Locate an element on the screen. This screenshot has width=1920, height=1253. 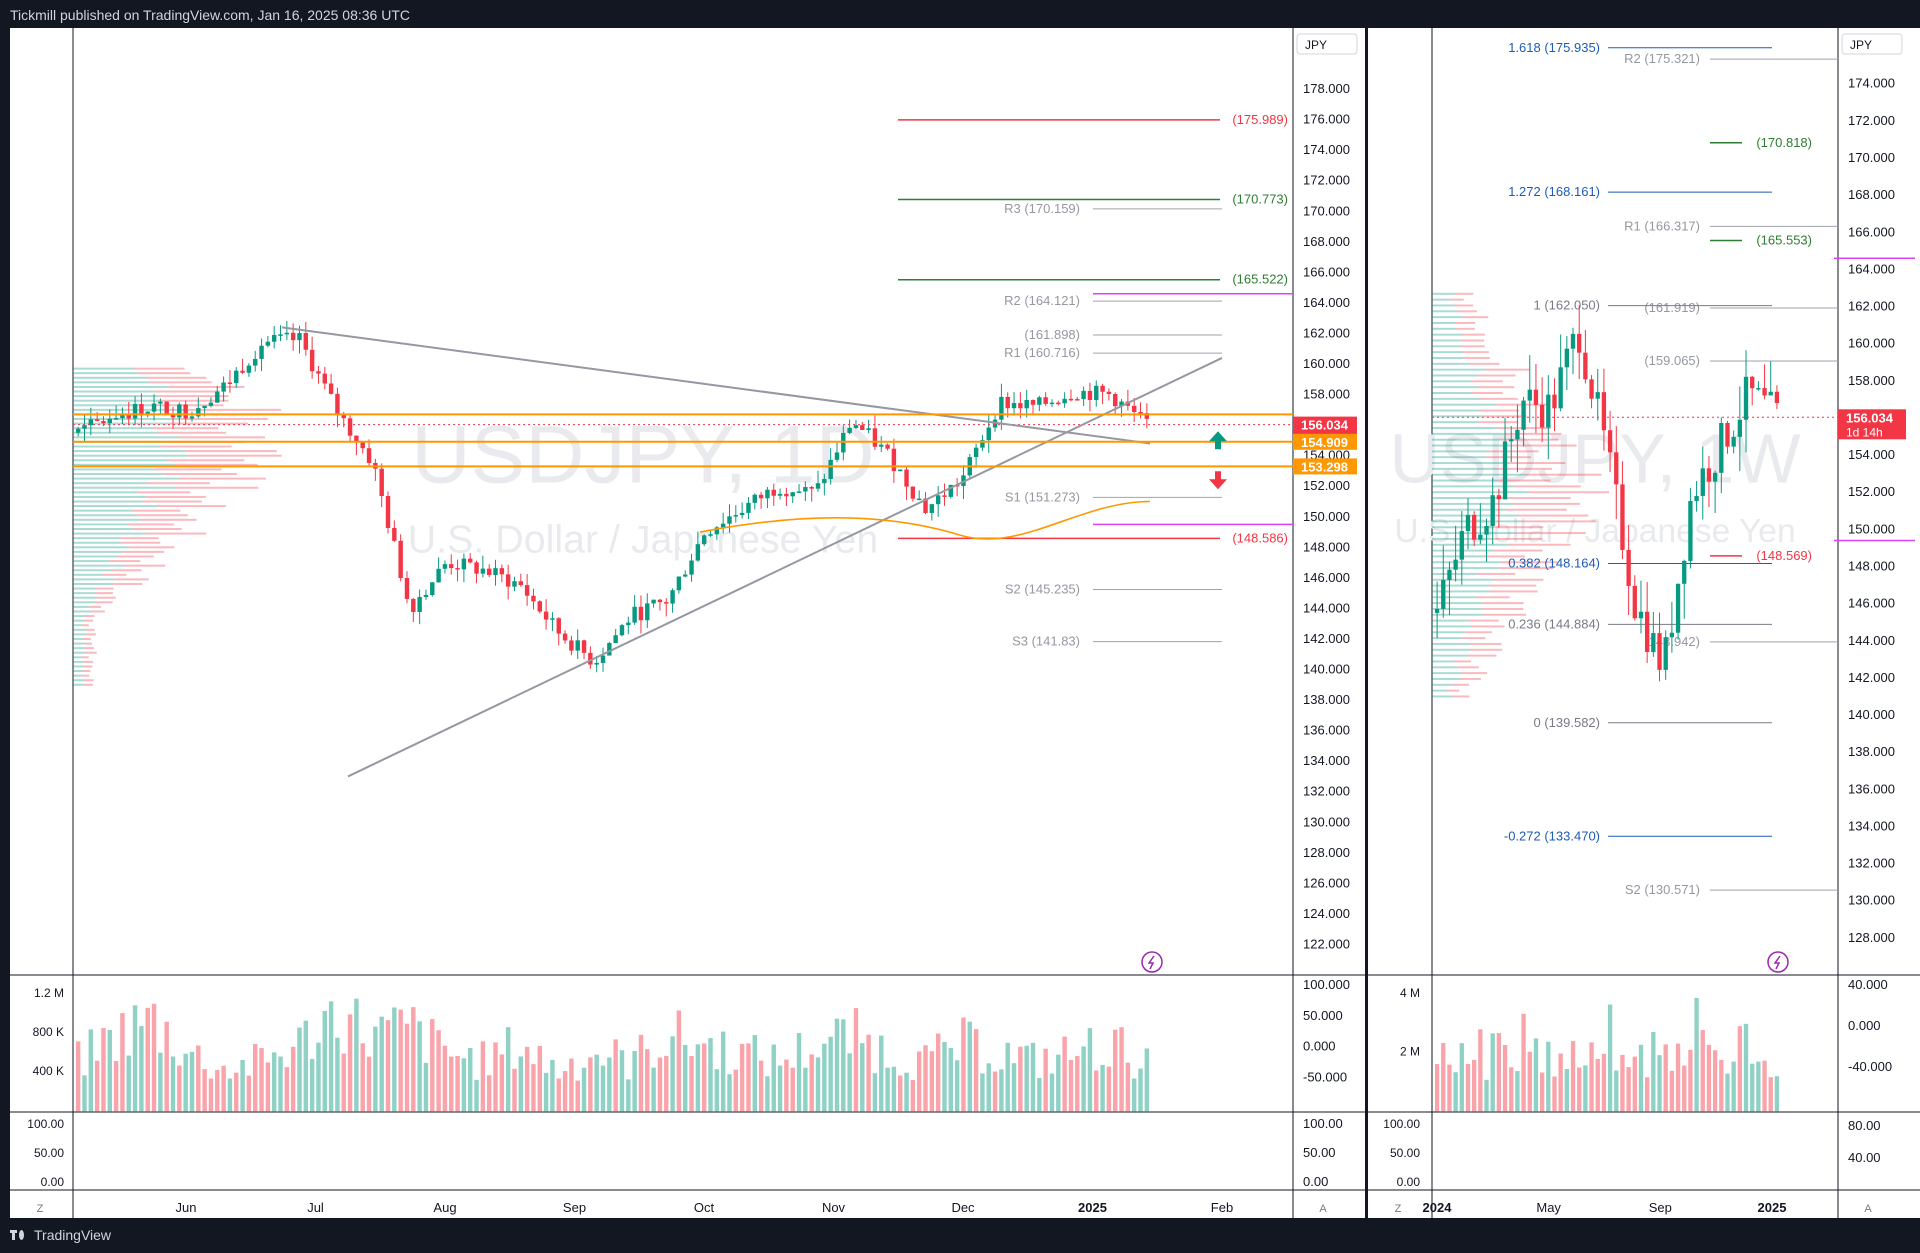
indicator-tick-label: 0.000 is located at coordinates (1319, 1046).